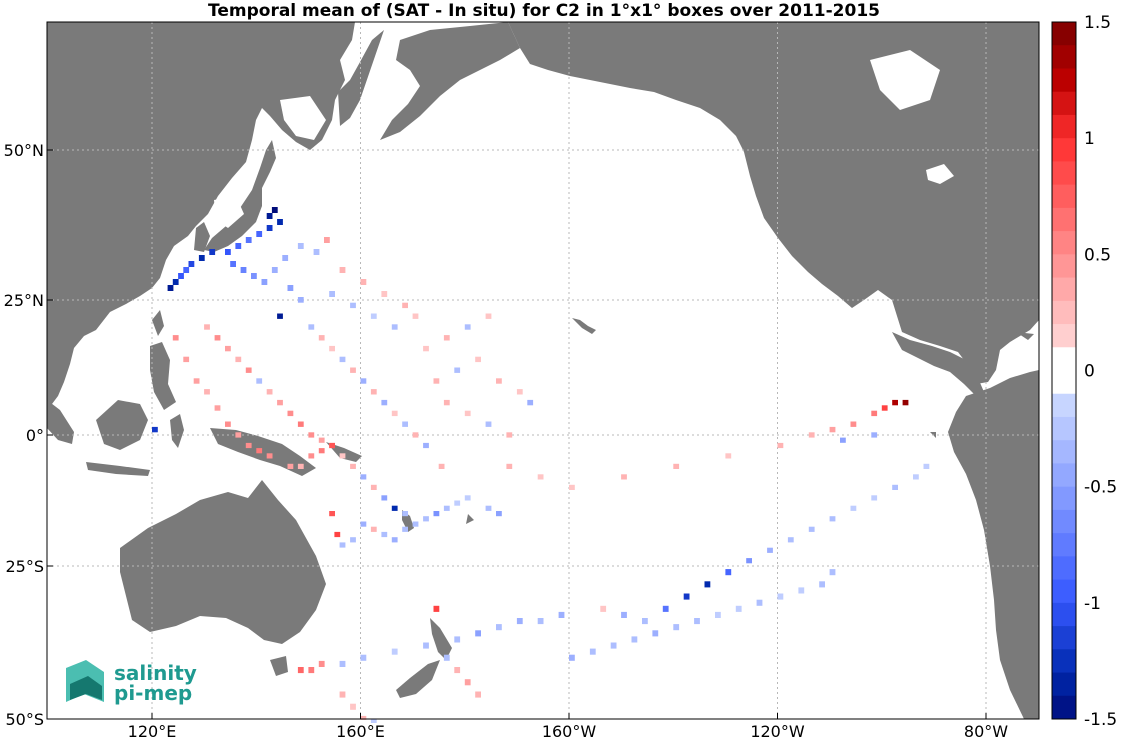 This screenshot has width=1122, height=740. Describe the element at coordinates (1084, 371) in the screenshot. I see `colorbar: 1.5 1 0.5 0 -0.5 -1 -1.5` at that location.